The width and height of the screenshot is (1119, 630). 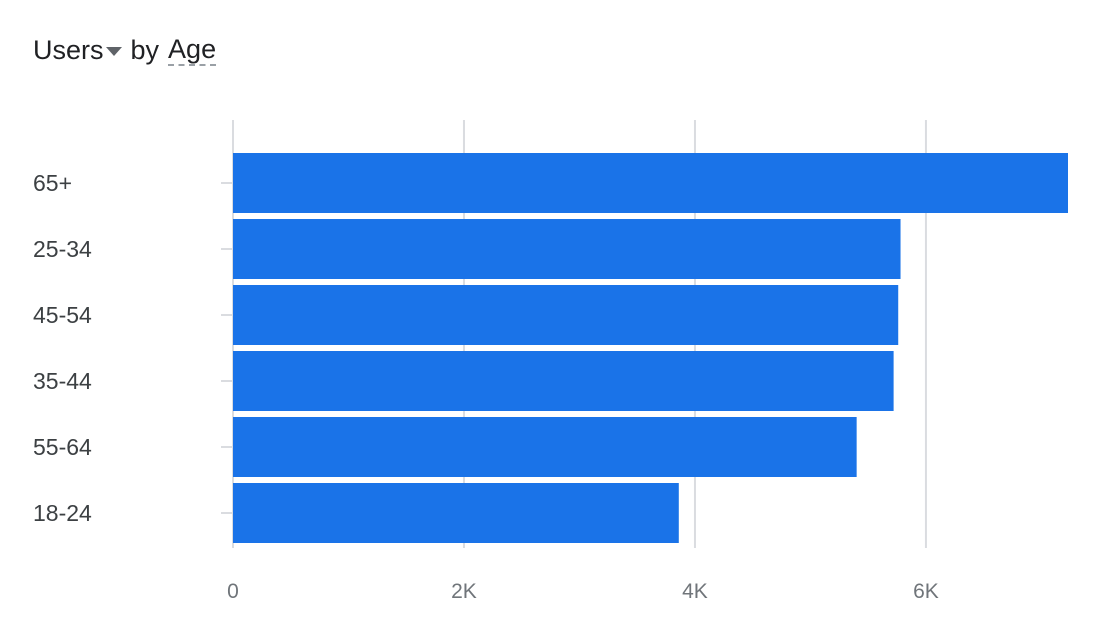 What do you see at coordinates (125, 50) in the screenshot?
I see `chart-header: Users by Age` at bounding box center [125, 50].